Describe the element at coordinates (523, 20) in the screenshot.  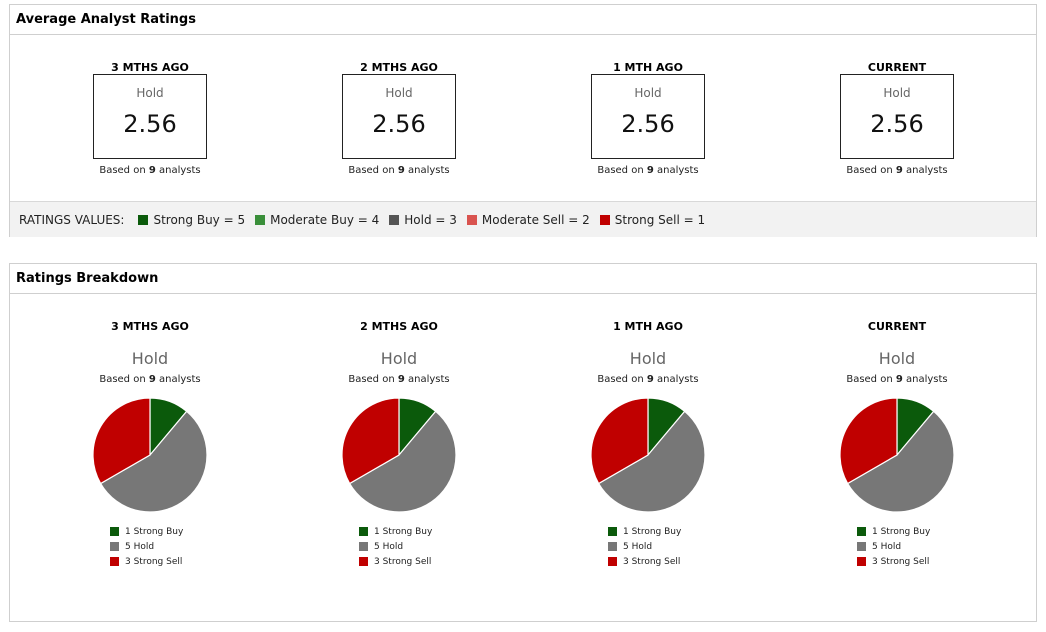
I see `average-ratings-title: Average Analyst Ratings` at that location.